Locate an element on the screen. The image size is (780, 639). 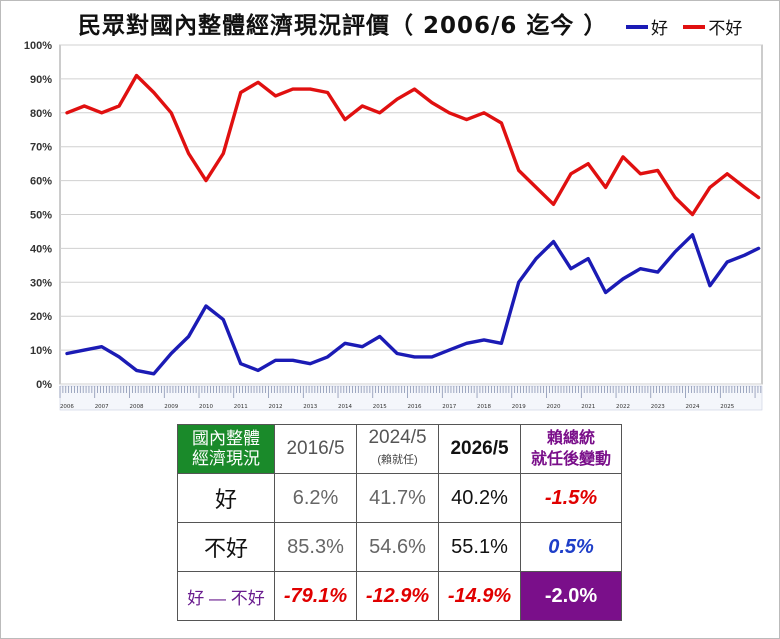
table-col-header: 2016/5 is located at coordinates (315, 449).